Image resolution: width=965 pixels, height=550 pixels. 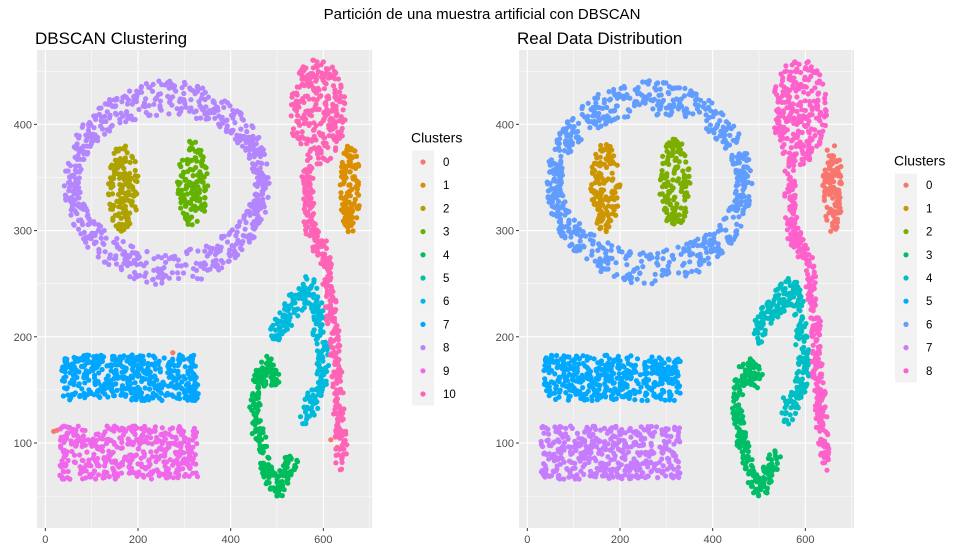 I want to click on y-tick-label: 400, so click(x=23, y=125).